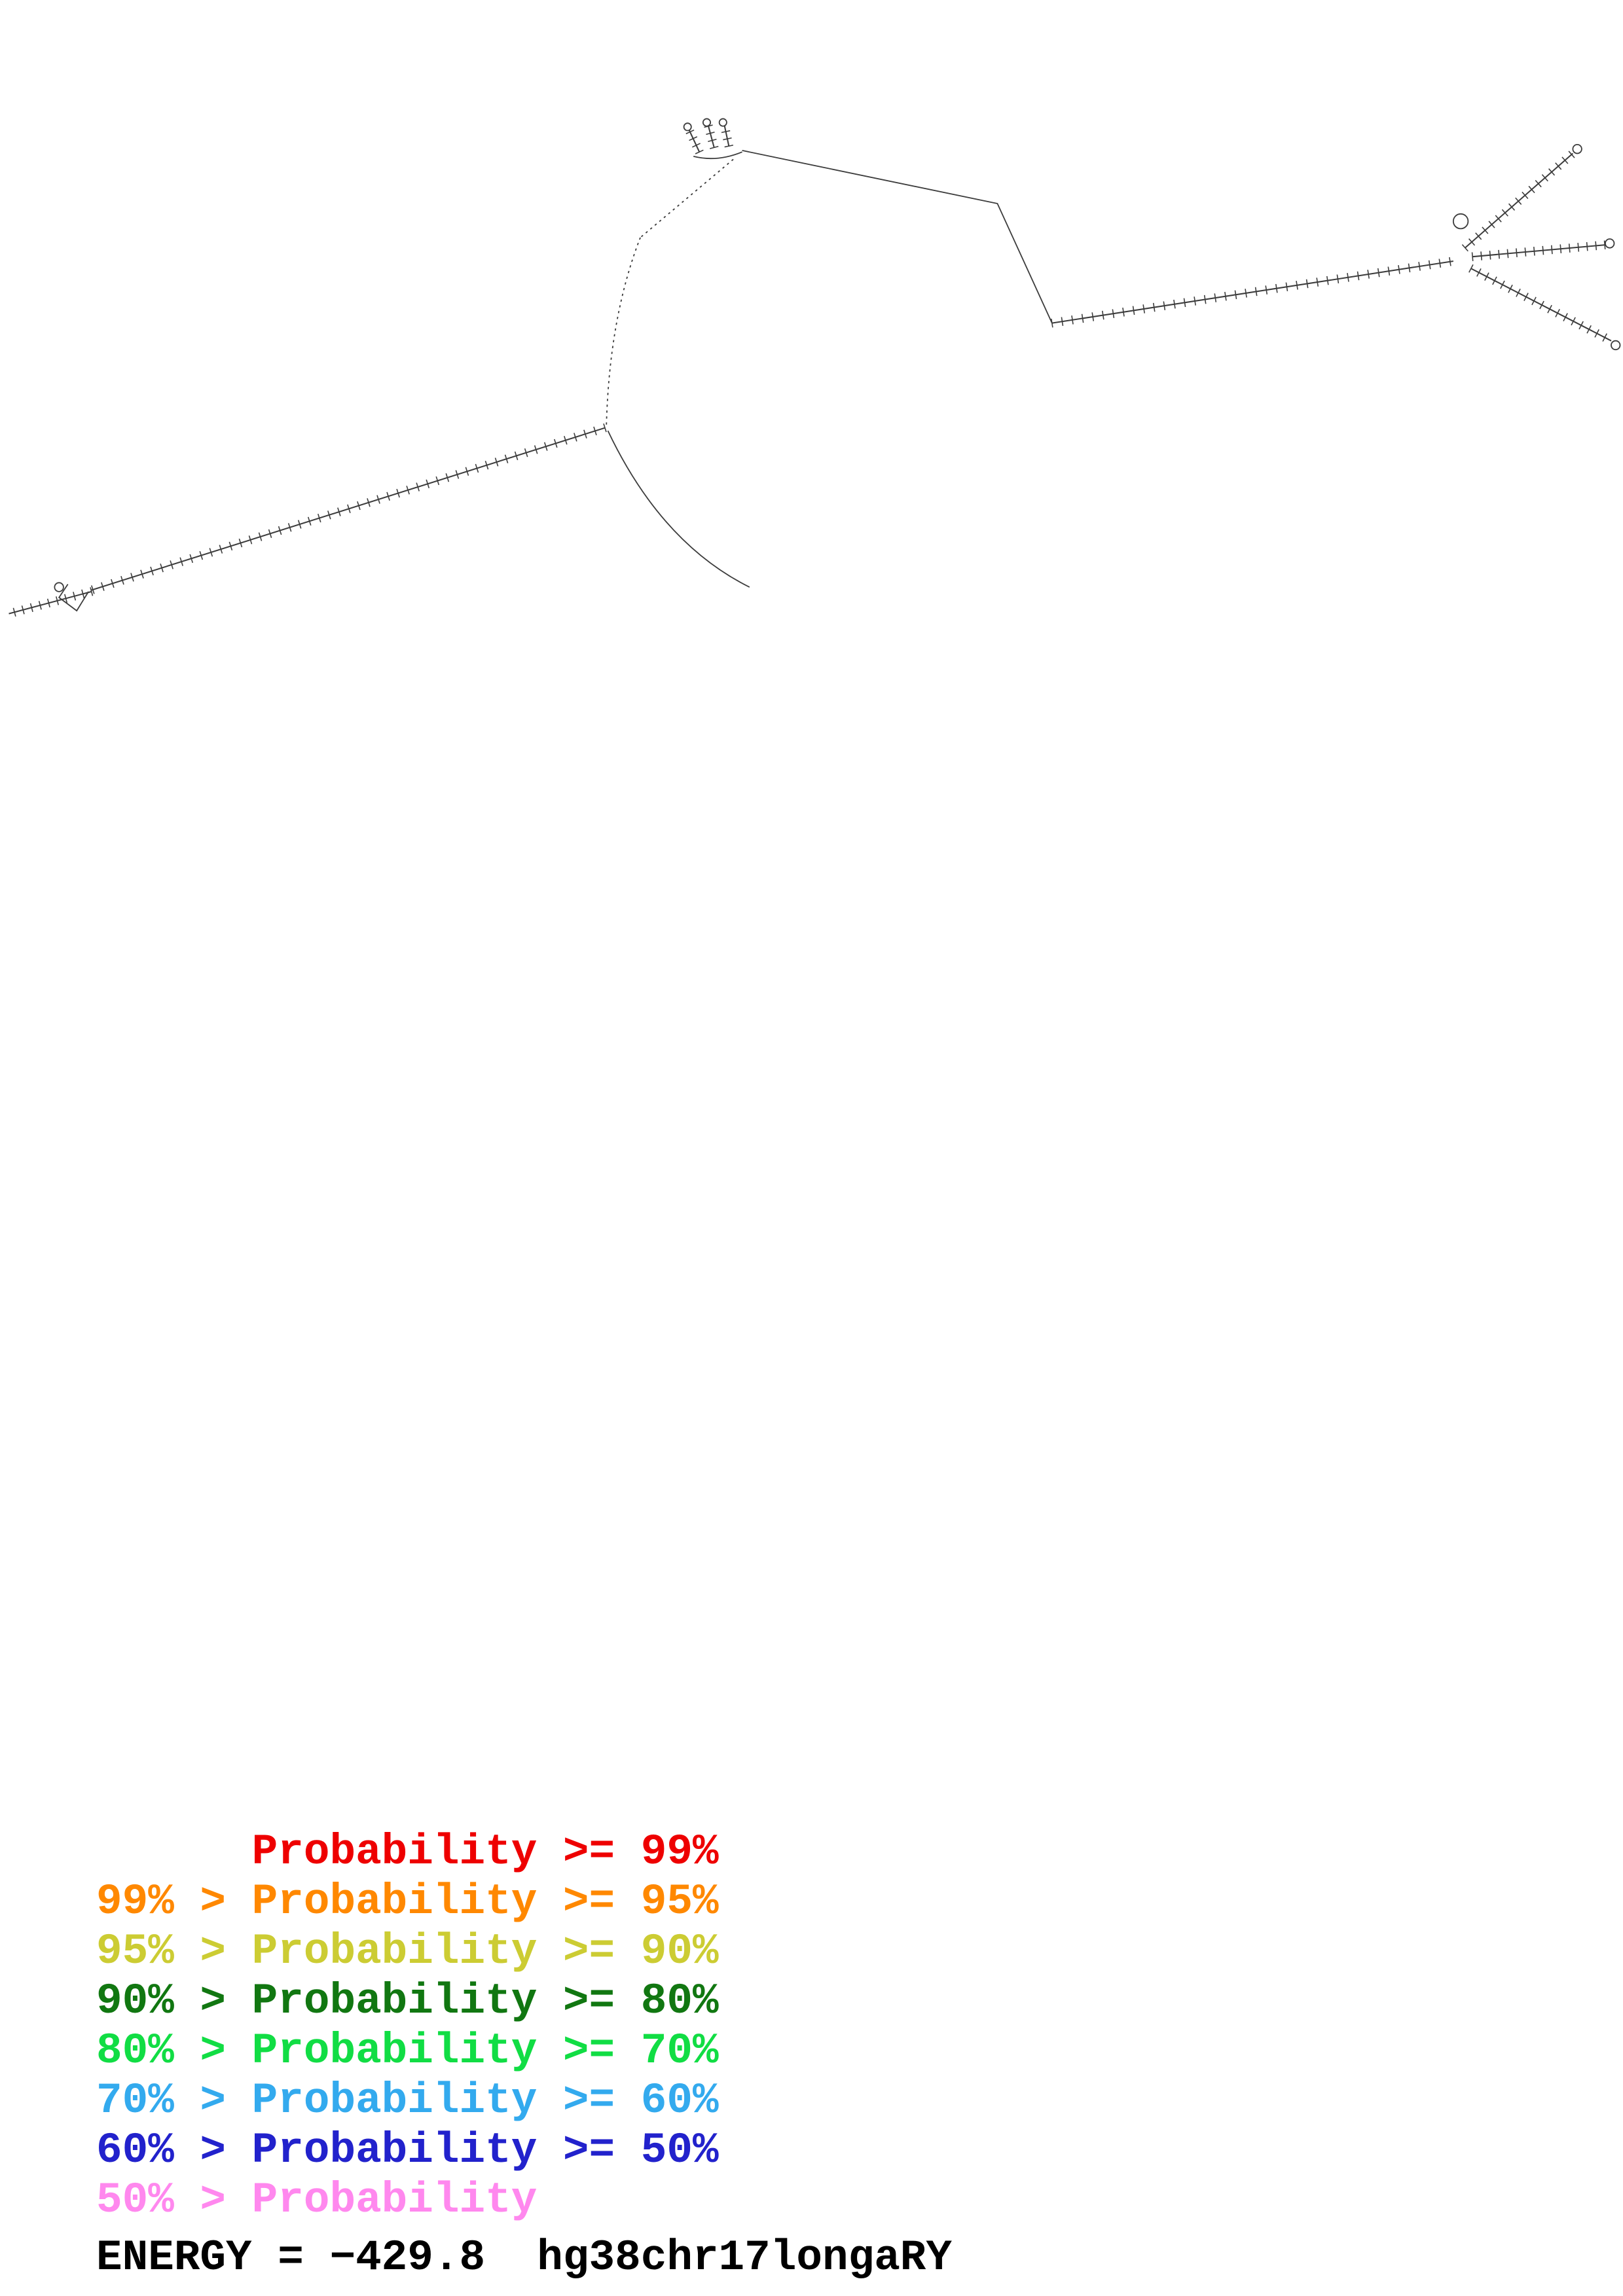  What do you see at coordinates (407, 2100) in the screenshot?
I see `legend-line-5: 70% > Probability >= 60%` at bounding box center [407, 2100].